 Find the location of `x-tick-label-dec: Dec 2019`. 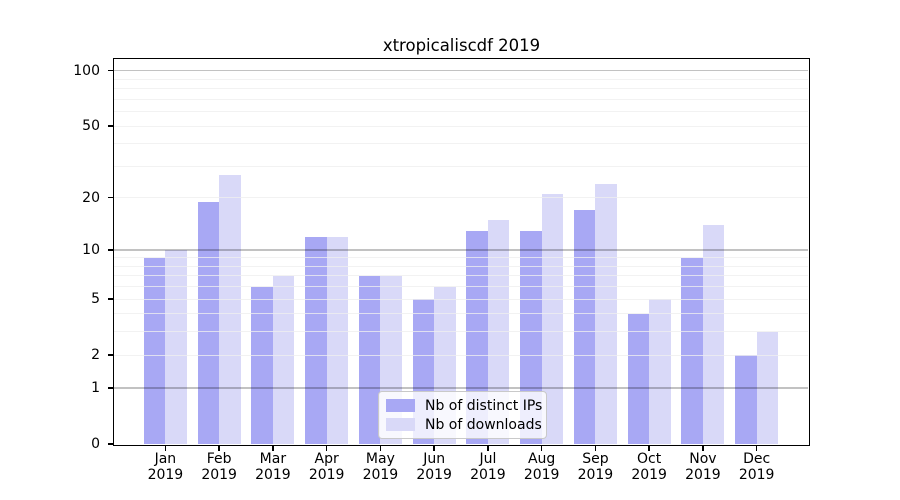

x-tick-label-dec: Dec 2019 is located at coordinates (757, 467).